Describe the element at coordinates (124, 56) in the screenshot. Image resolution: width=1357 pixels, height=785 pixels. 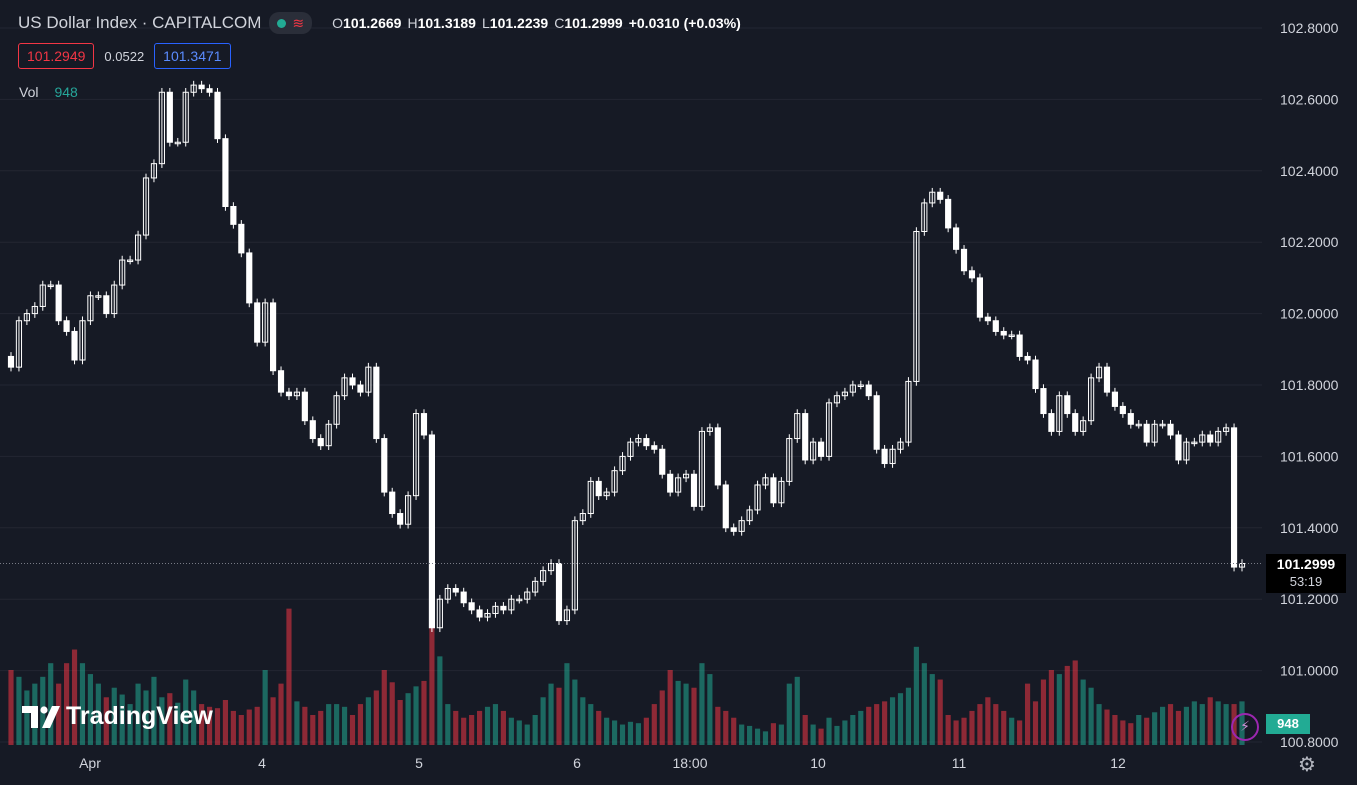
I see `bid-ask-panel: 101.2949 0.0522 101.3471` at that location.